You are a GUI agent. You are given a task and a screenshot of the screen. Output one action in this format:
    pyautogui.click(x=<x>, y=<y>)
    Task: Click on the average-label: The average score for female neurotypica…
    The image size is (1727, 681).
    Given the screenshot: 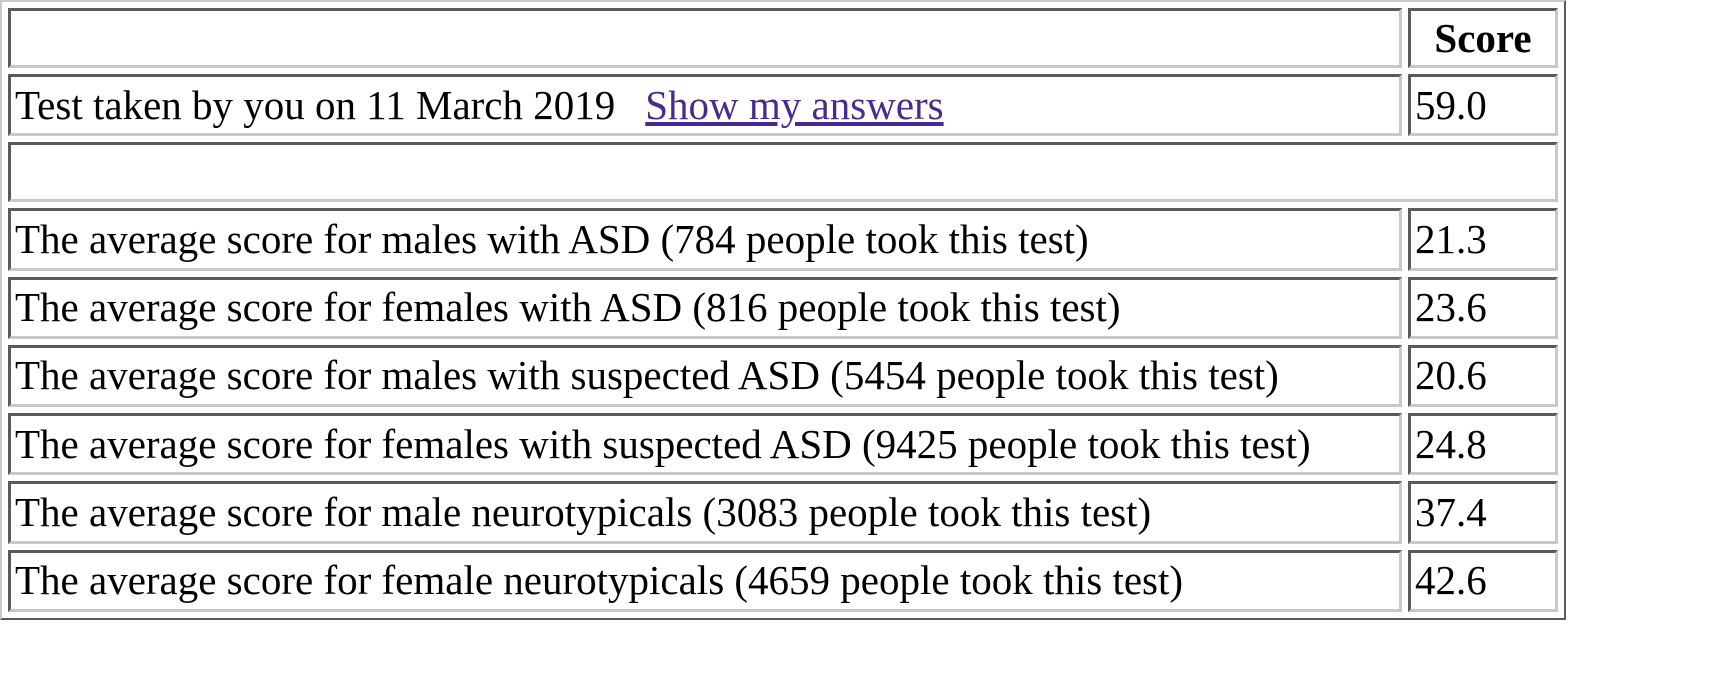 What is the action you would take?
    pyautogui.click(x=705, y=580)
    